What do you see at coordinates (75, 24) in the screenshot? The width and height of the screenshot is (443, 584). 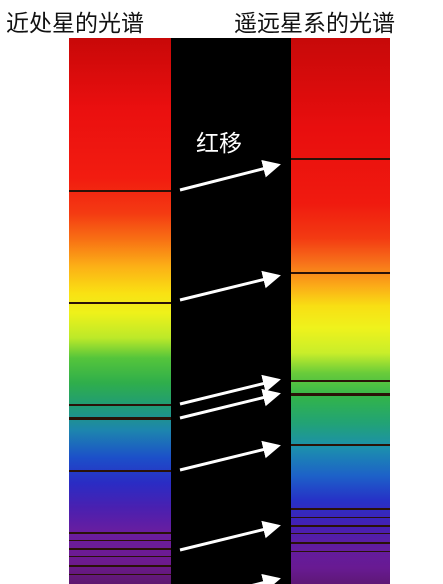 I see `near-star-spectrum-label: 近处星的光谱` at bounding box center [75, 24].